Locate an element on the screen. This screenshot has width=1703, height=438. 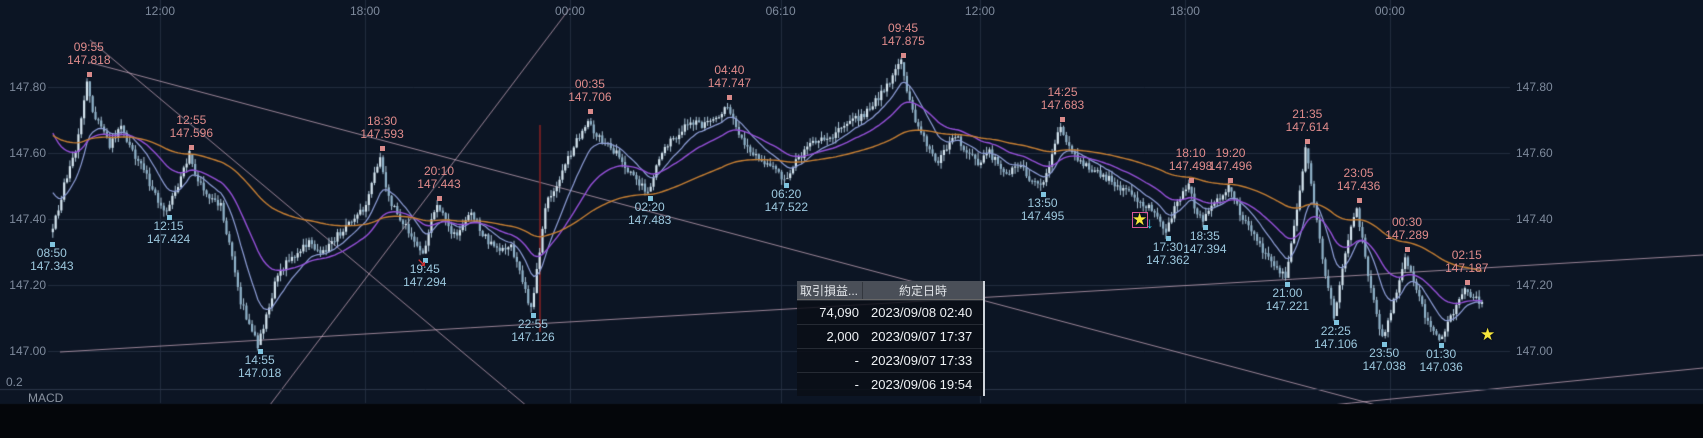
trade-table-header: 取引損益... 約定日時 is located at coordinates (890, 290).